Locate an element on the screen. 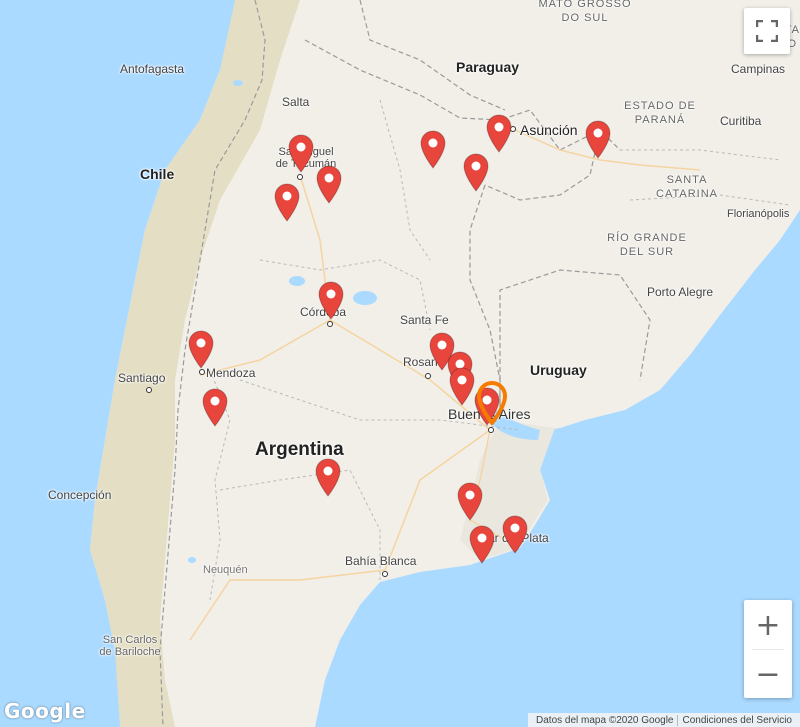 The image size is (800, 727). city-label-antofagasta: Antofagasta is located at coordinates (152, 69).